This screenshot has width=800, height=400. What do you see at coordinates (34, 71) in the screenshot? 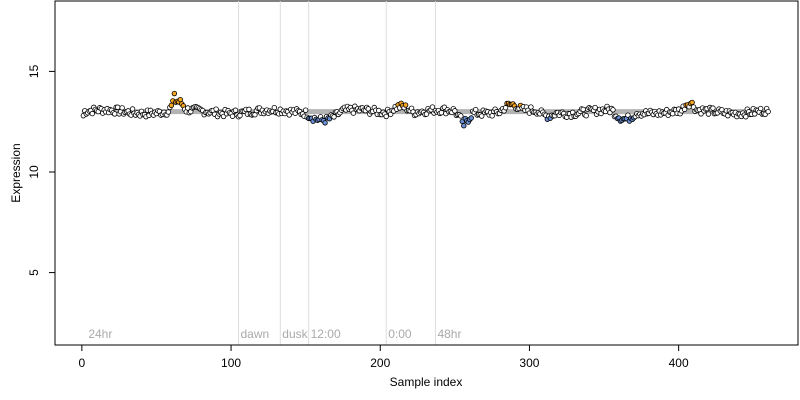
I see `y-tick-label-2: 15` at bounding box center [34, 71].